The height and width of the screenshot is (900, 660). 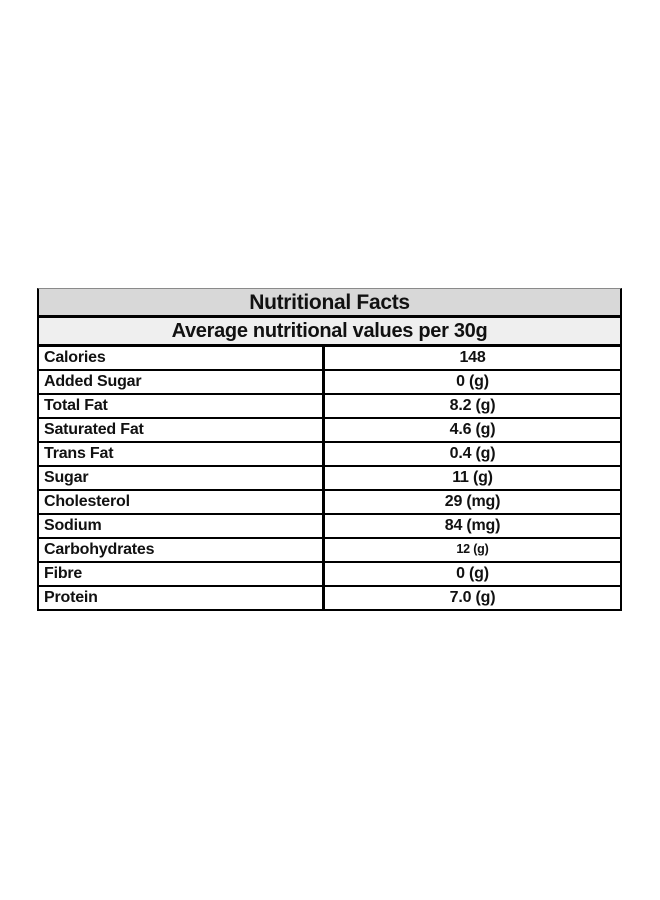 What do you see at coordinates (471, 598) in the screenshot?
I see `nutrient-value: 7.0 (g)` at bounding box center [471, 598].